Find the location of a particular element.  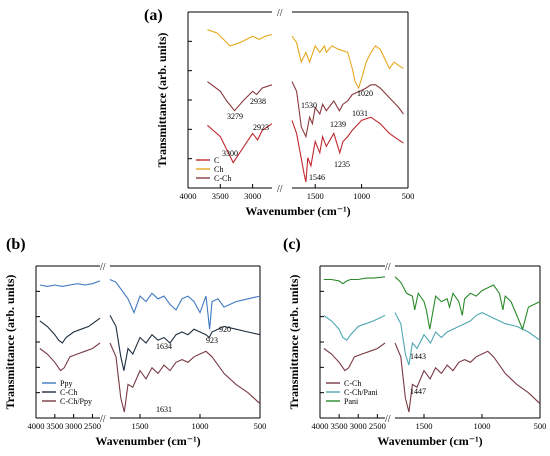

series-c-ch-pani-left is located at coordinates (354, 327).